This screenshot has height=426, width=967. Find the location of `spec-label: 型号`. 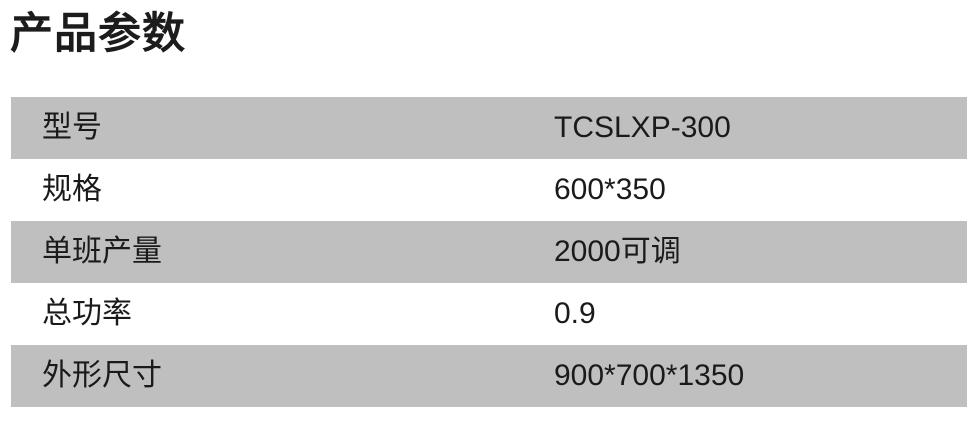

spec-label: 型号 is located at coordinates (72, 127).